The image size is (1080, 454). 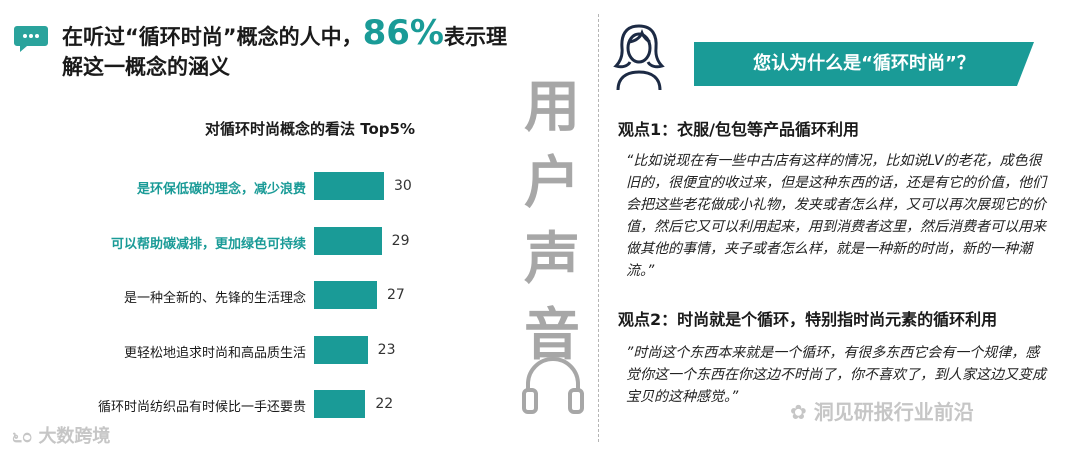 What do you see at coordinates (384, 404) in the screenshot?
I see `bar-value-label: 22` at bounding box center [384, 404].